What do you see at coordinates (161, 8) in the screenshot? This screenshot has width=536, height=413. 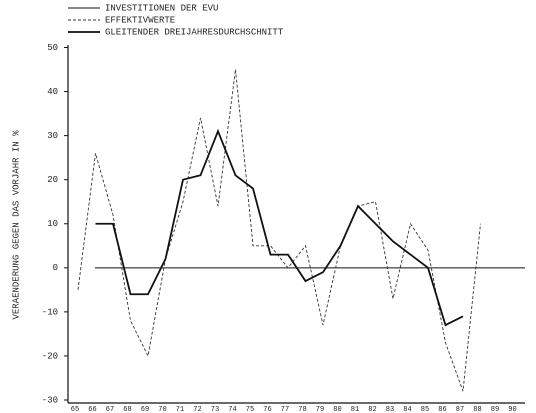 I see `chart-title: INVESTITIONEN DER EVU` at bounding box center [161, 8].